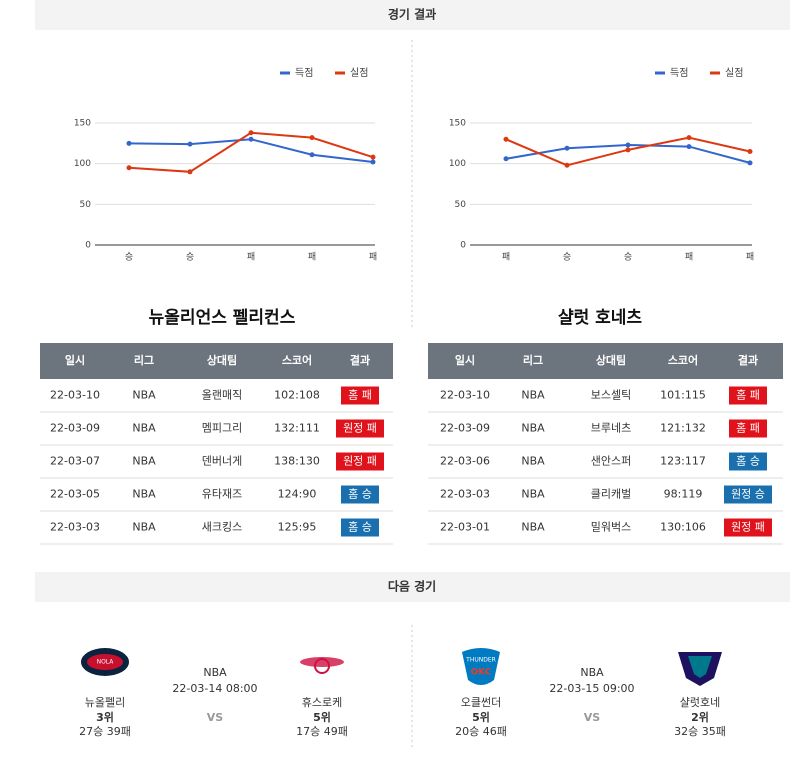  What do you see at coordinates (611, 461) in the screenshot?
I see `cell-text: 샌안스퍼` at bounding box center [611, 461].